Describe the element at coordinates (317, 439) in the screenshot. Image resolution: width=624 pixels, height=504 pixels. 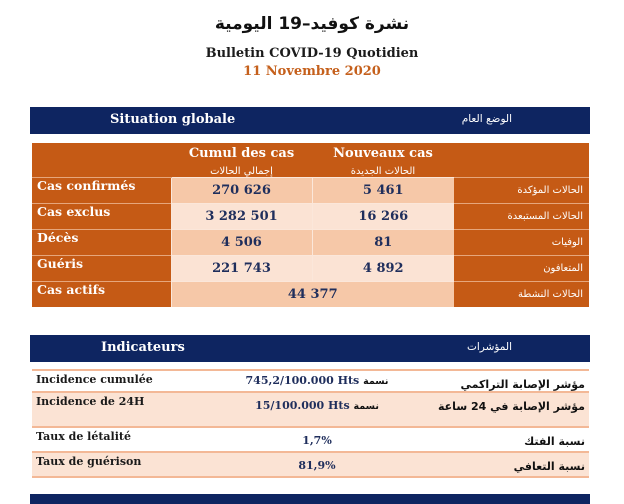
I see `indicator-value: 1,7%` at that location.